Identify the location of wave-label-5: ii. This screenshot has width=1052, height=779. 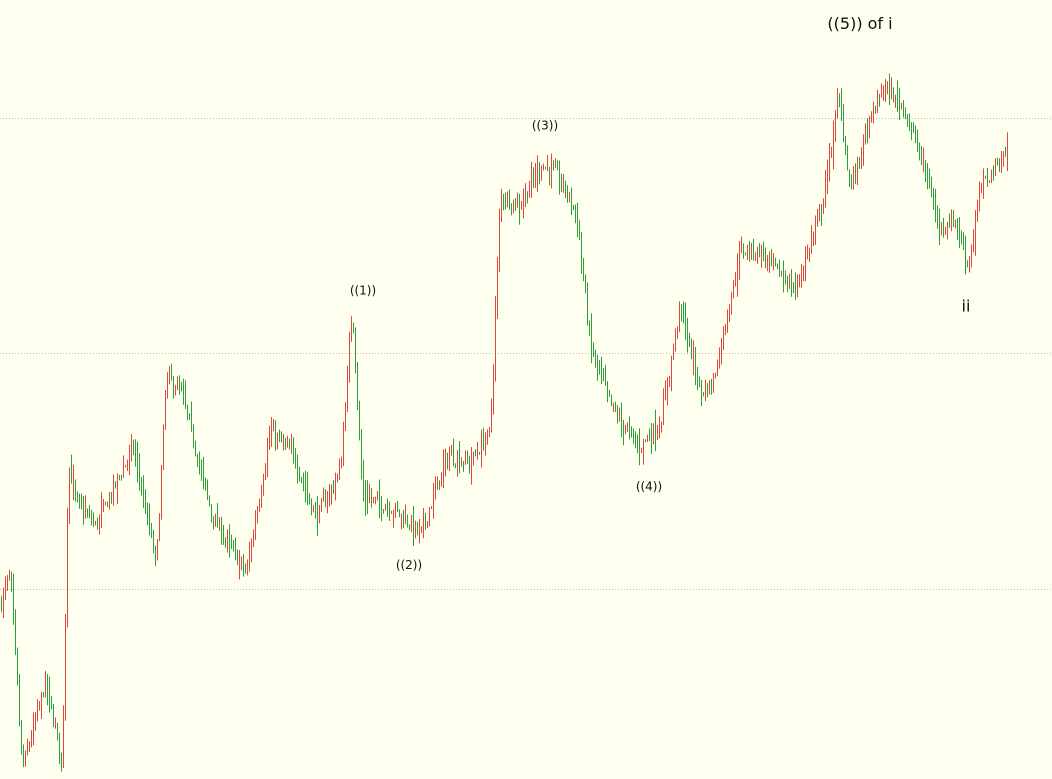
(966, 306).